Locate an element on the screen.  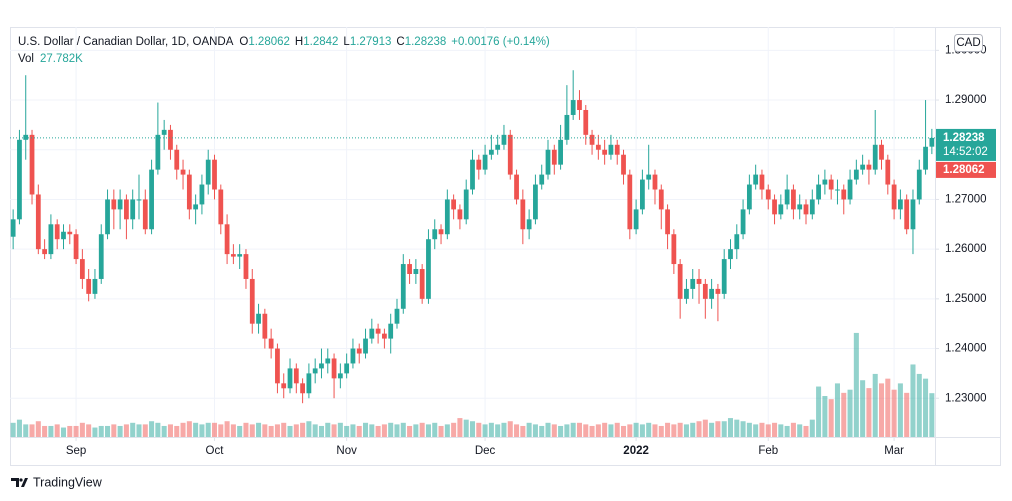
ohlc-letter: O is located at coordinates (243, 42).